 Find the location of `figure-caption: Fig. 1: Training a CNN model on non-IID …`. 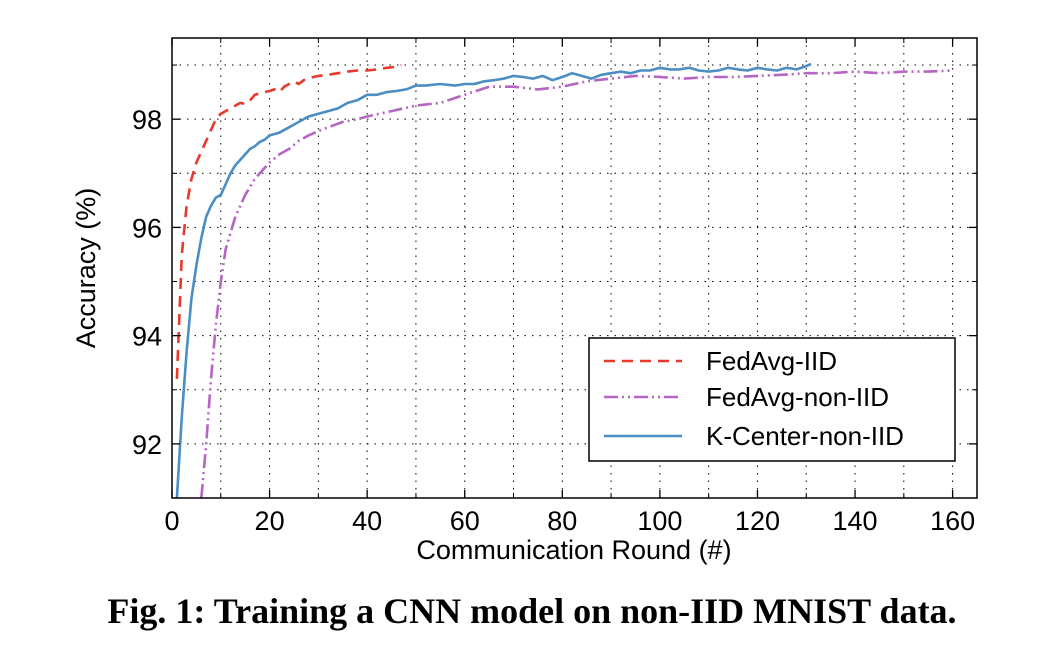

figure-caption: Fig. 1: Training a CNN model on non-IID … is located at coordinates (532, 611).